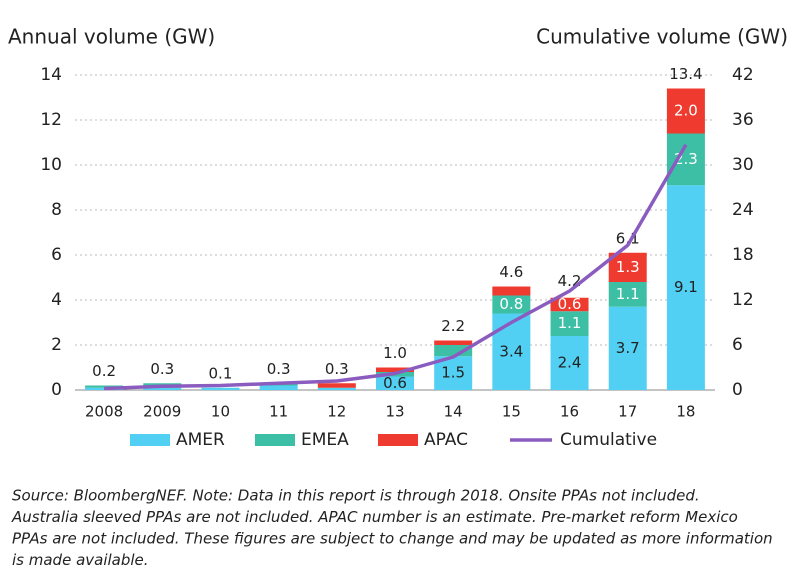  I want to click on segment-label: 1.3, so click(628, 267).